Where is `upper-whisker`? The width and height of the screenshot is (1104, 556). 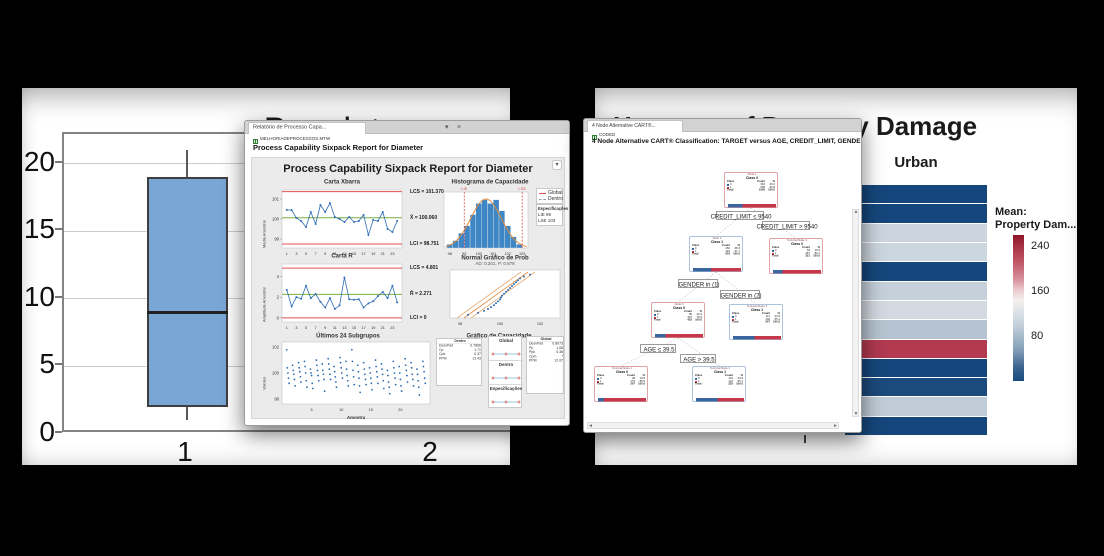
upper-whisker is located at coordinates (187, 164).